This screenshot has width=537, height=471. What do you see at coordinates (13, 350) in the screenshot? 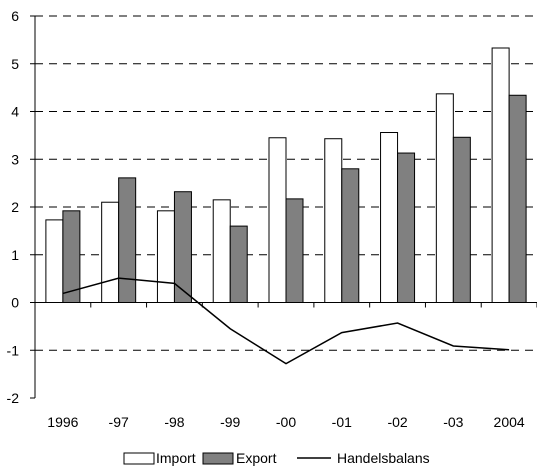
I see `y-tick-label: -1` at bounding box center [13, 350].